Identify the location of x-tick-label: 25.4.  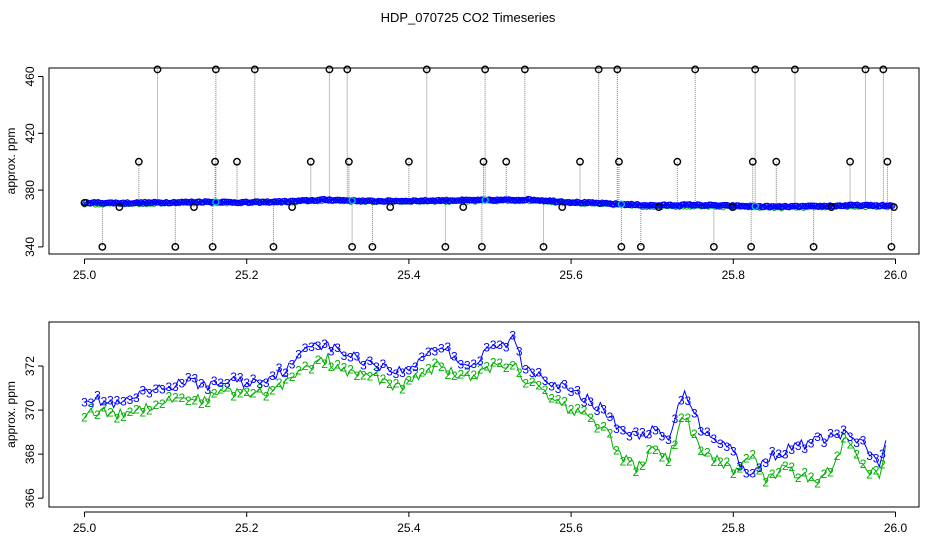
(409, 528).